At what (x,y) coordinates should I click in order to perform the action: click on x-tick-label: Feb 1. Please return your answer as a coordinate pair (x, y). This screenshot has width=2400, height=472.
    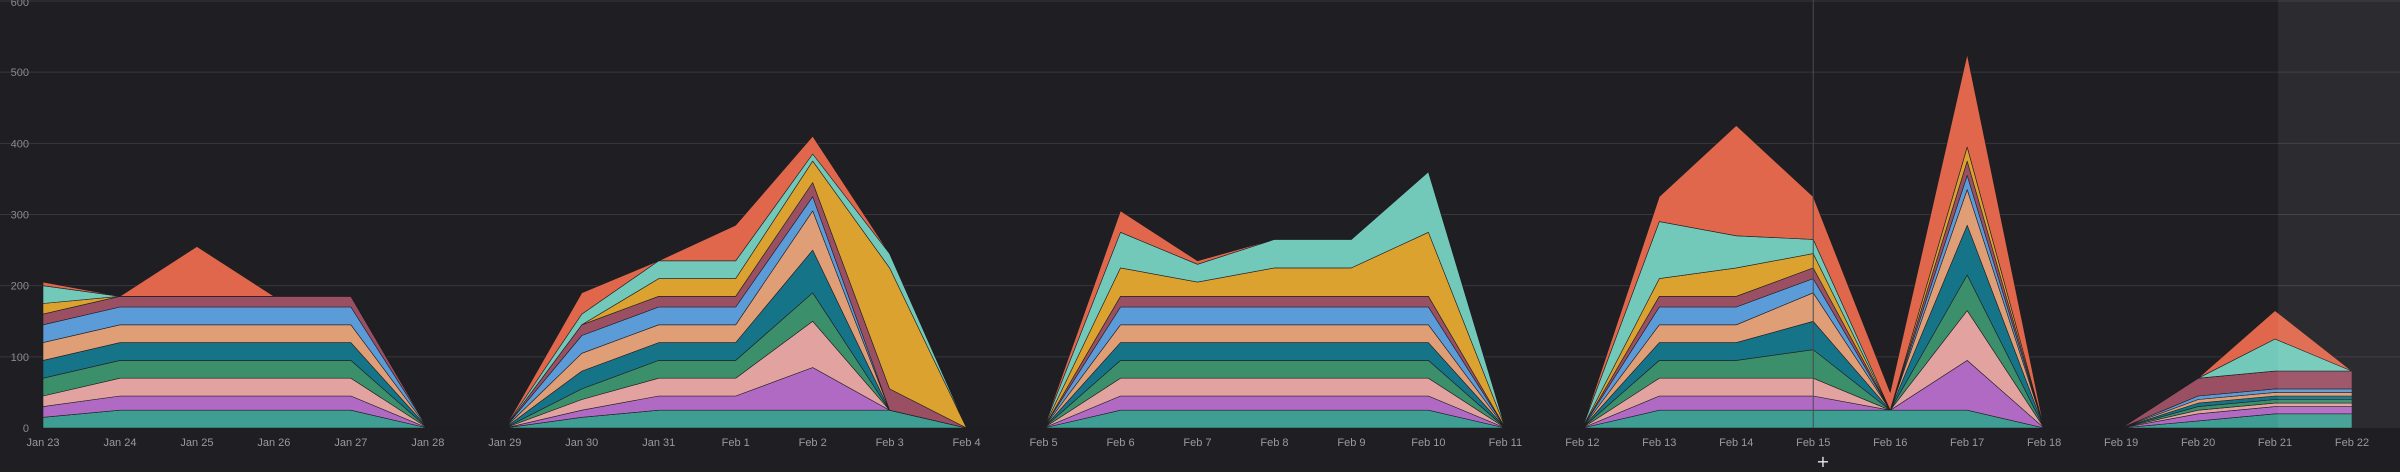
    Looking at the image, I should click on (736, 443).